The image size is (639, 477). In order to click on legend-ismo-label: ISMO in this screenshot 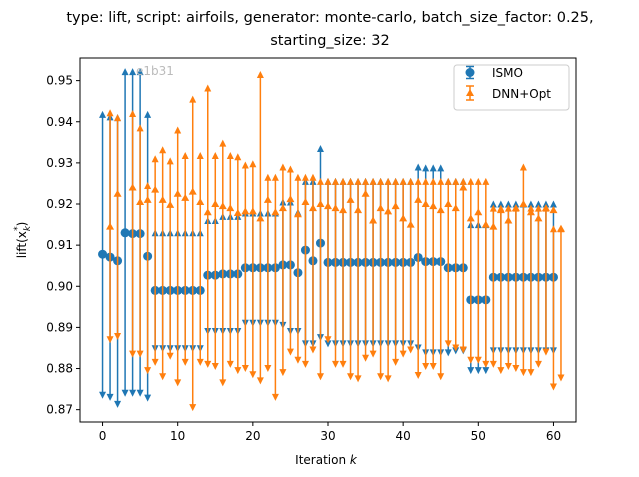, I will do `click(507, 73)`.